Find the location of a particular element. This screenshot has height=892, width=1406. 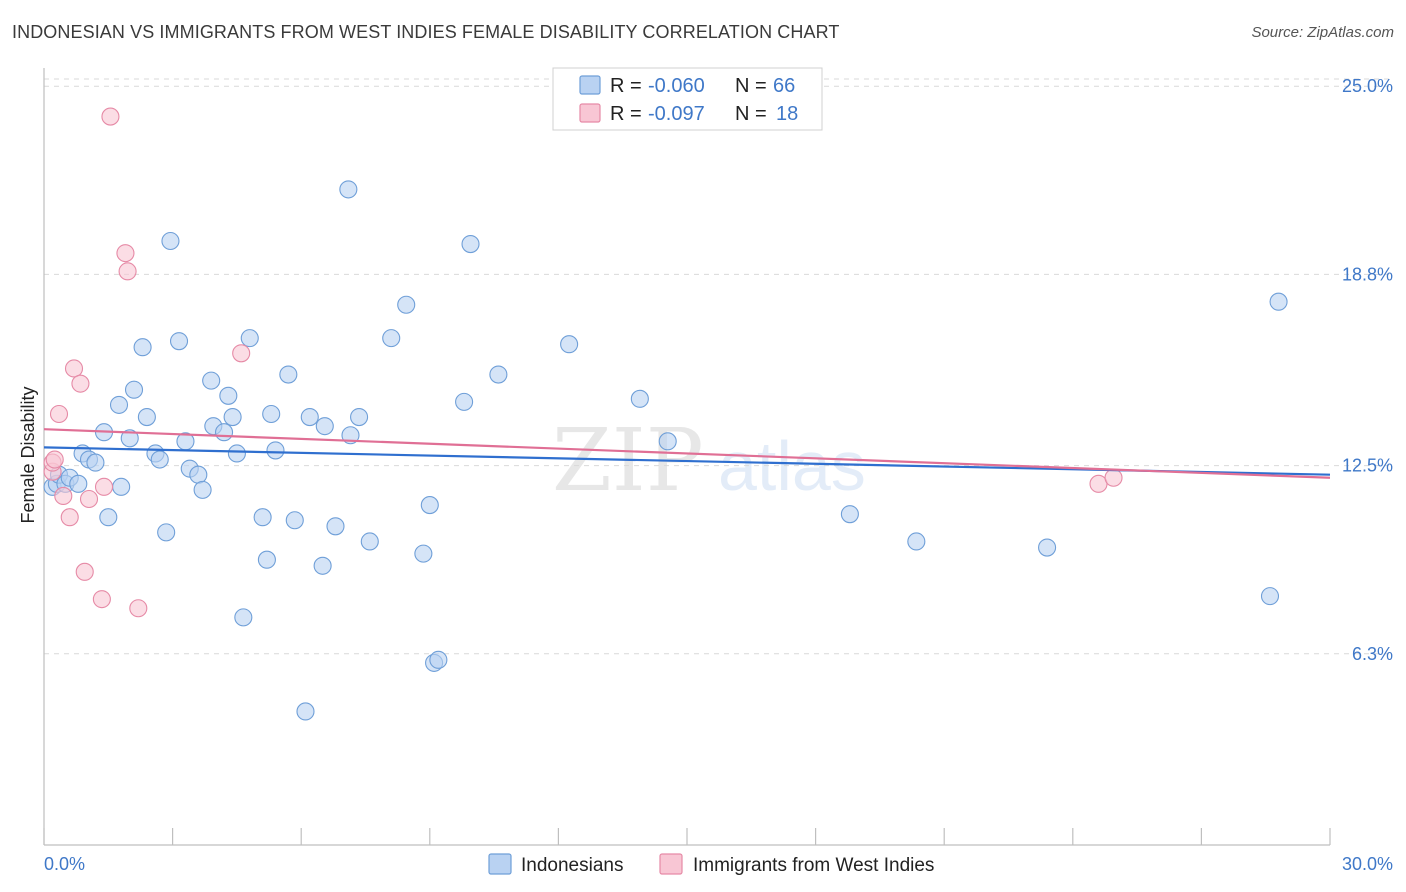

x-tick-label-1: 30.0% is located at coordinates (1367, 864).